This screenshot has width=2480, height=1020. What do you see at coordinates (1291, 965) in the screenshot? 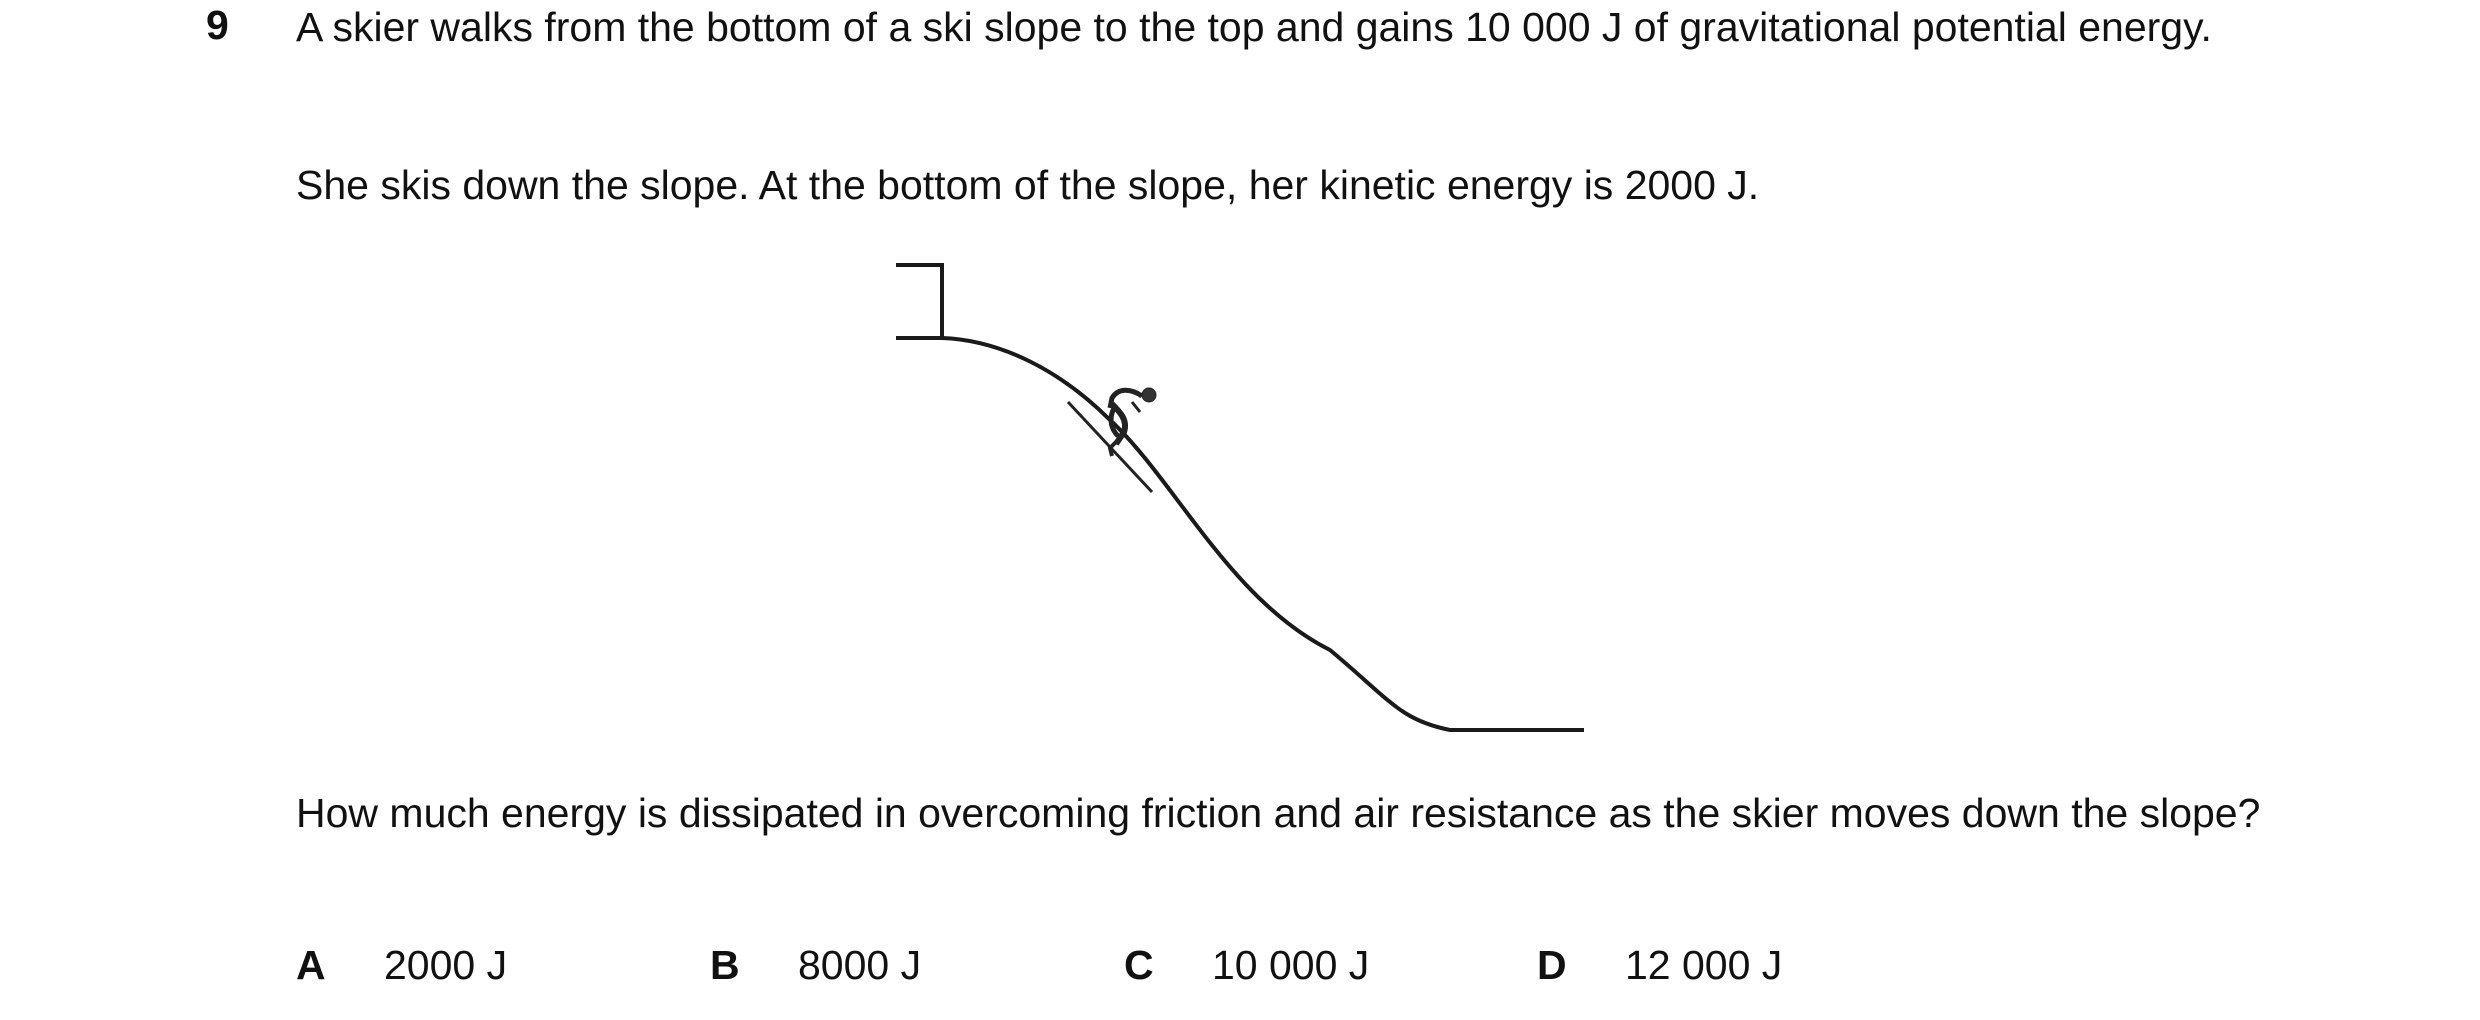
I see `option-value: 10 000 J` at bounding box center [1291, 965].